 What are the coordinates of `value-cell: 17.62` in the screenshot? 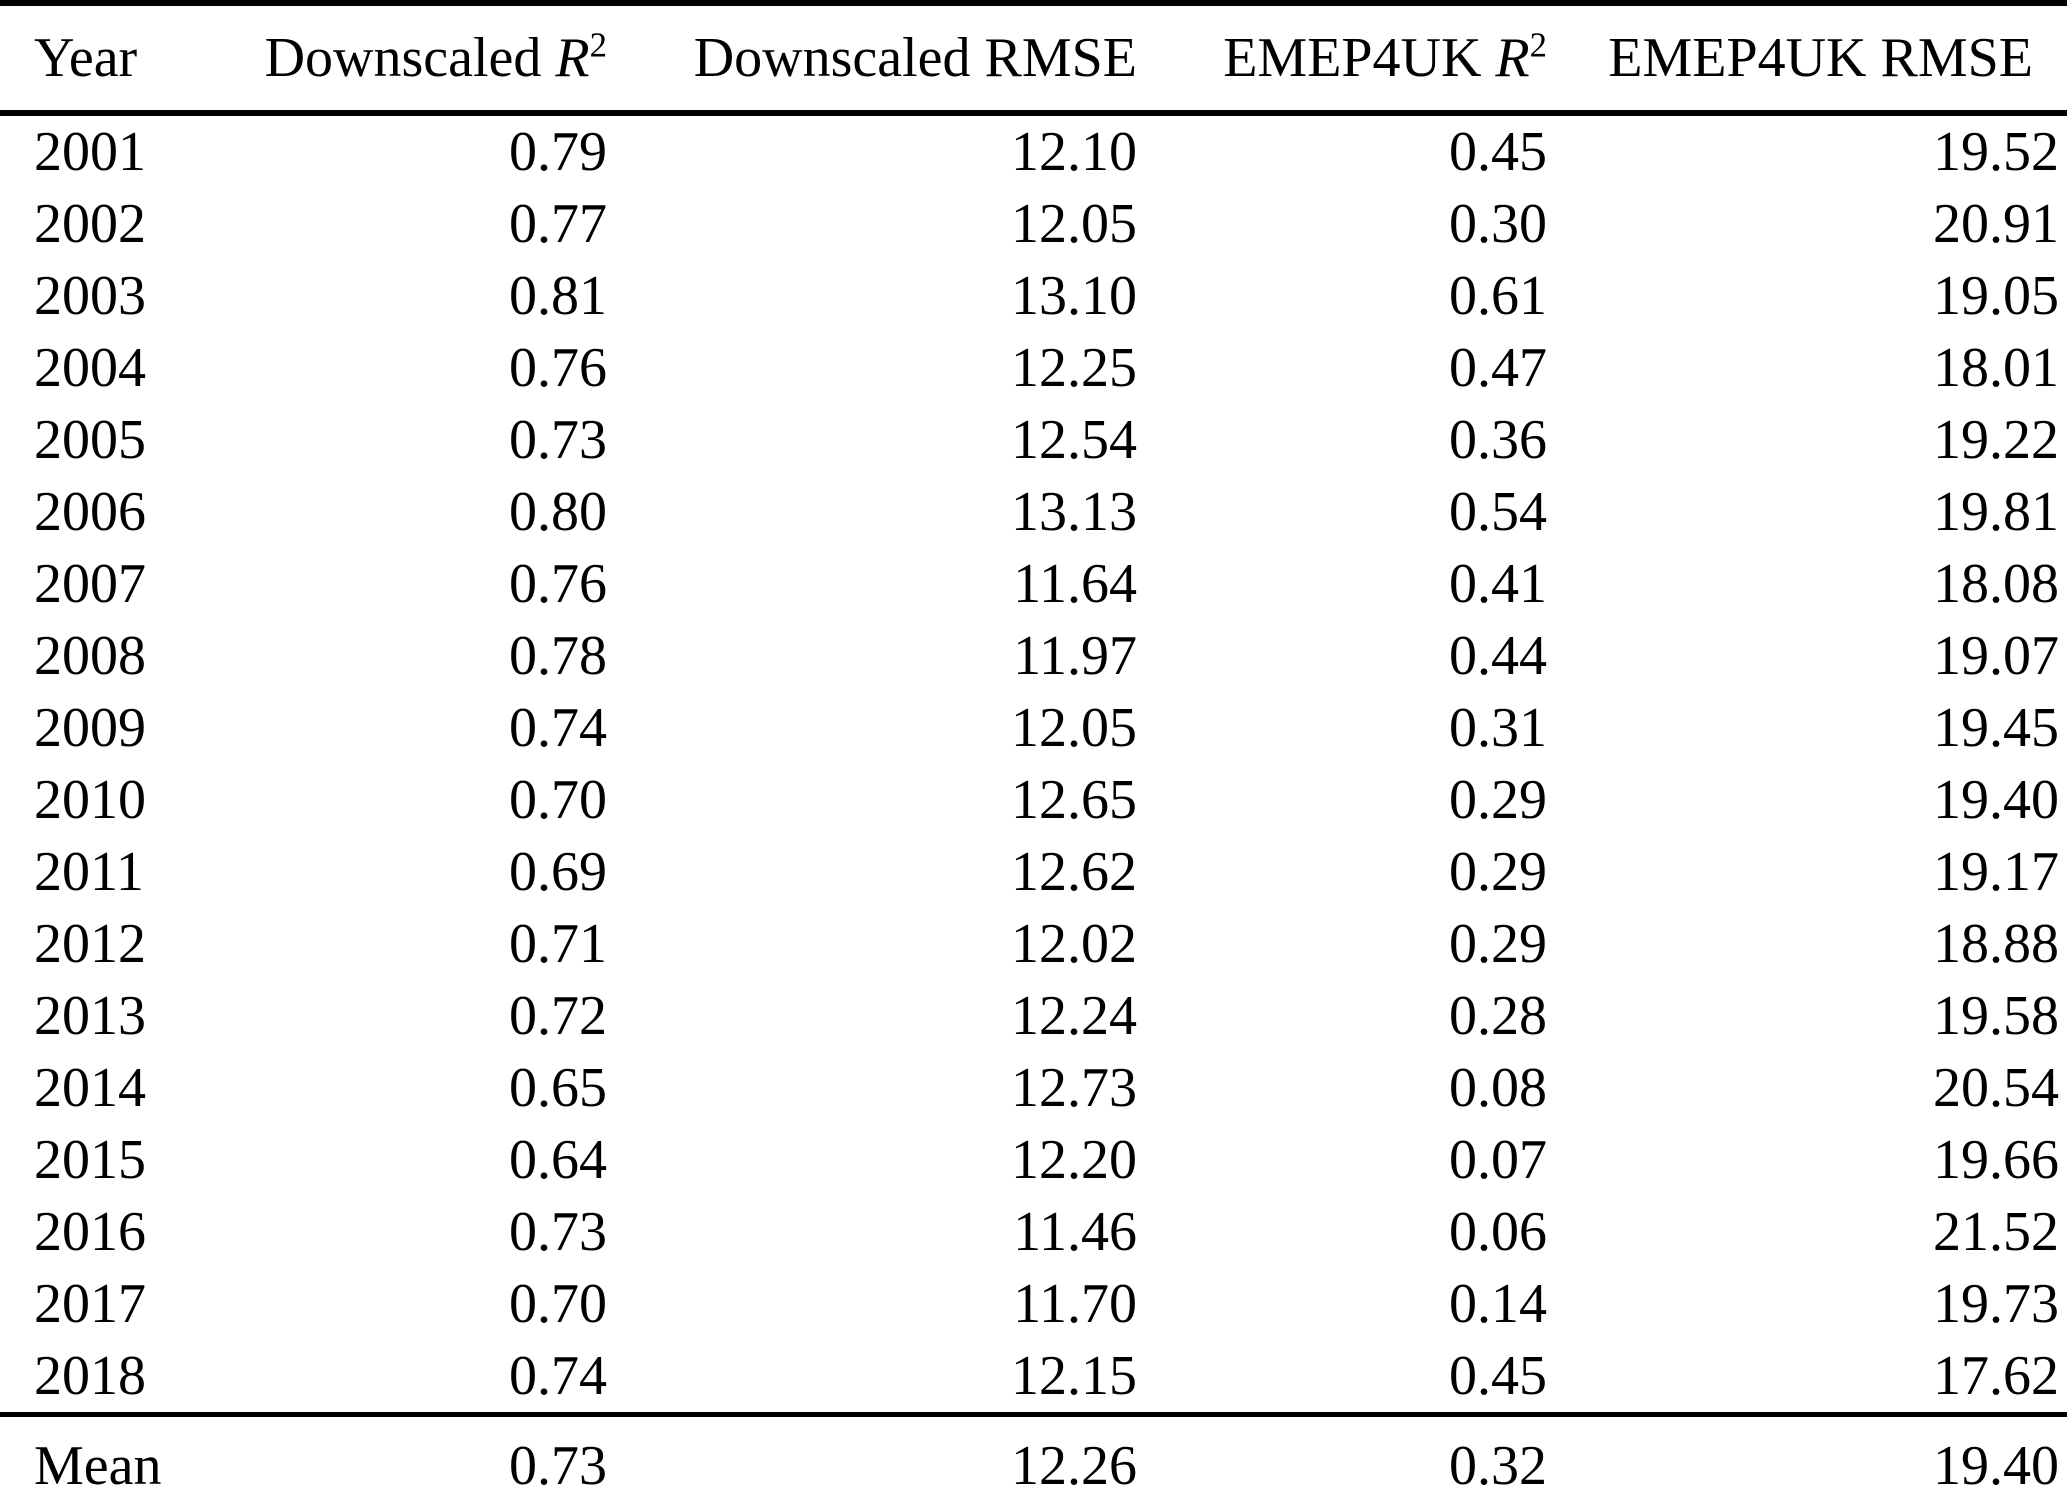 It's located at (1996, 1376).